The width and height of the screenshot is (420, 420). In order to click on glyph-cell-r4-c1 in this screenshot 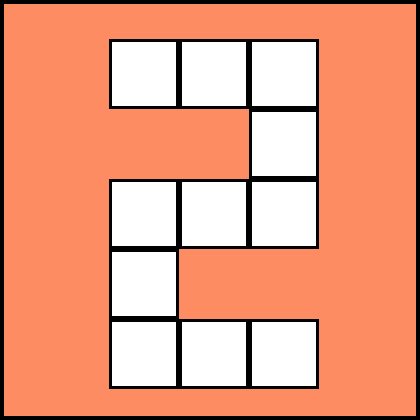, I will do `click(214, 354)`.